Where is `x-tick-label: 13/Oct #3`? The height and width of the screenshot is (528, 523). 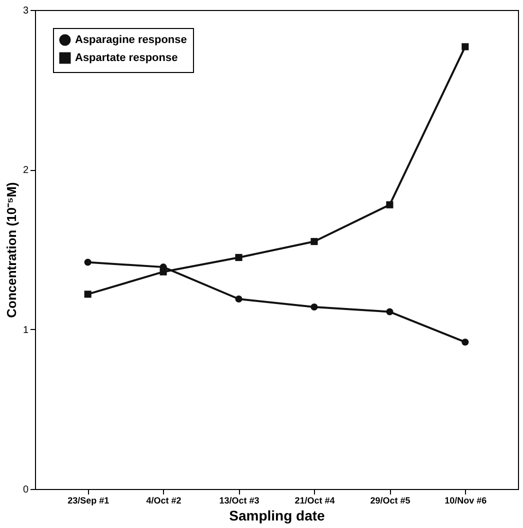
x-tick-label: 13/Oct #3 is located at coordinates (239, 501).